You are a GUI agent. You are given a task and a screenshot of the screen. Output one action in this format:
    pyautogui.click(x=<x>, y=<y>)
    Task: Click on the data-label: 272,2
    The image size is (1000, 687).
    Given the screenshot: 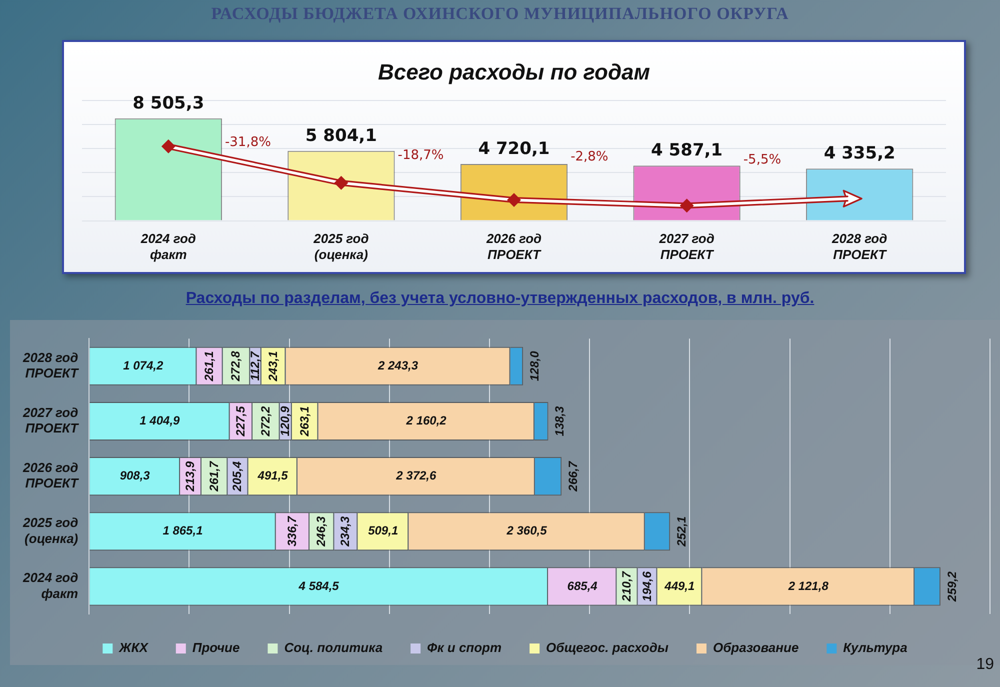 What is the action you would take?
    pyautogui.click(x=265, y=422)
    